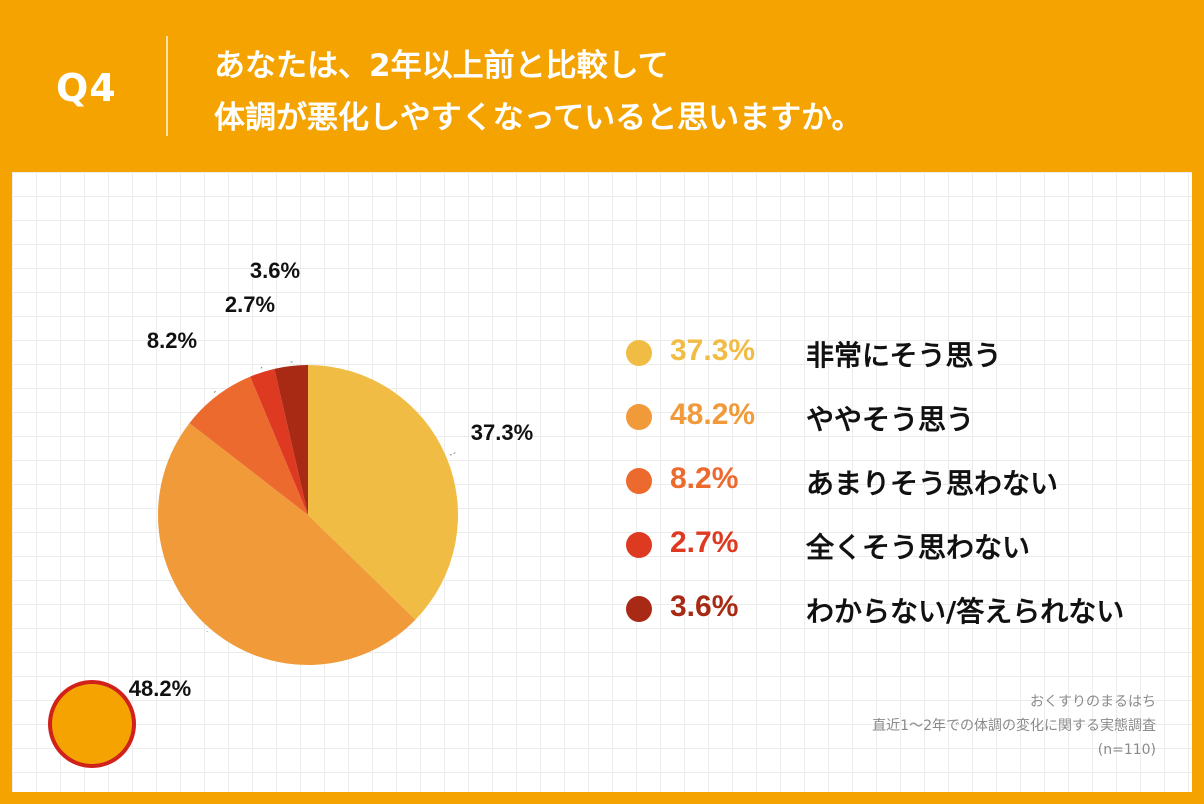  What do you see at coordinates (1126, 750) in the screenshot?
I see `footer-sample-size: (n=110)` at bounding box center [1126, 750].